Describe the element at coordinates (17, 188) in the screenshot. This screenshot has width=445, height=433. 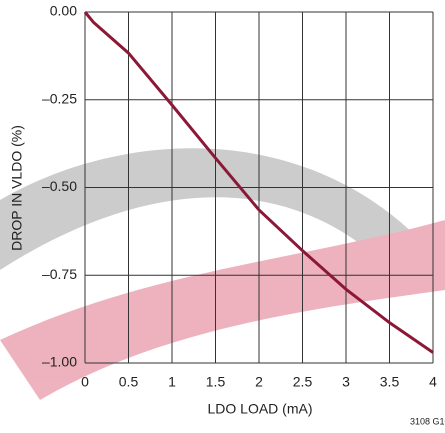
I see `y-axis-label: DROP IN VLDO (%)` at that location.